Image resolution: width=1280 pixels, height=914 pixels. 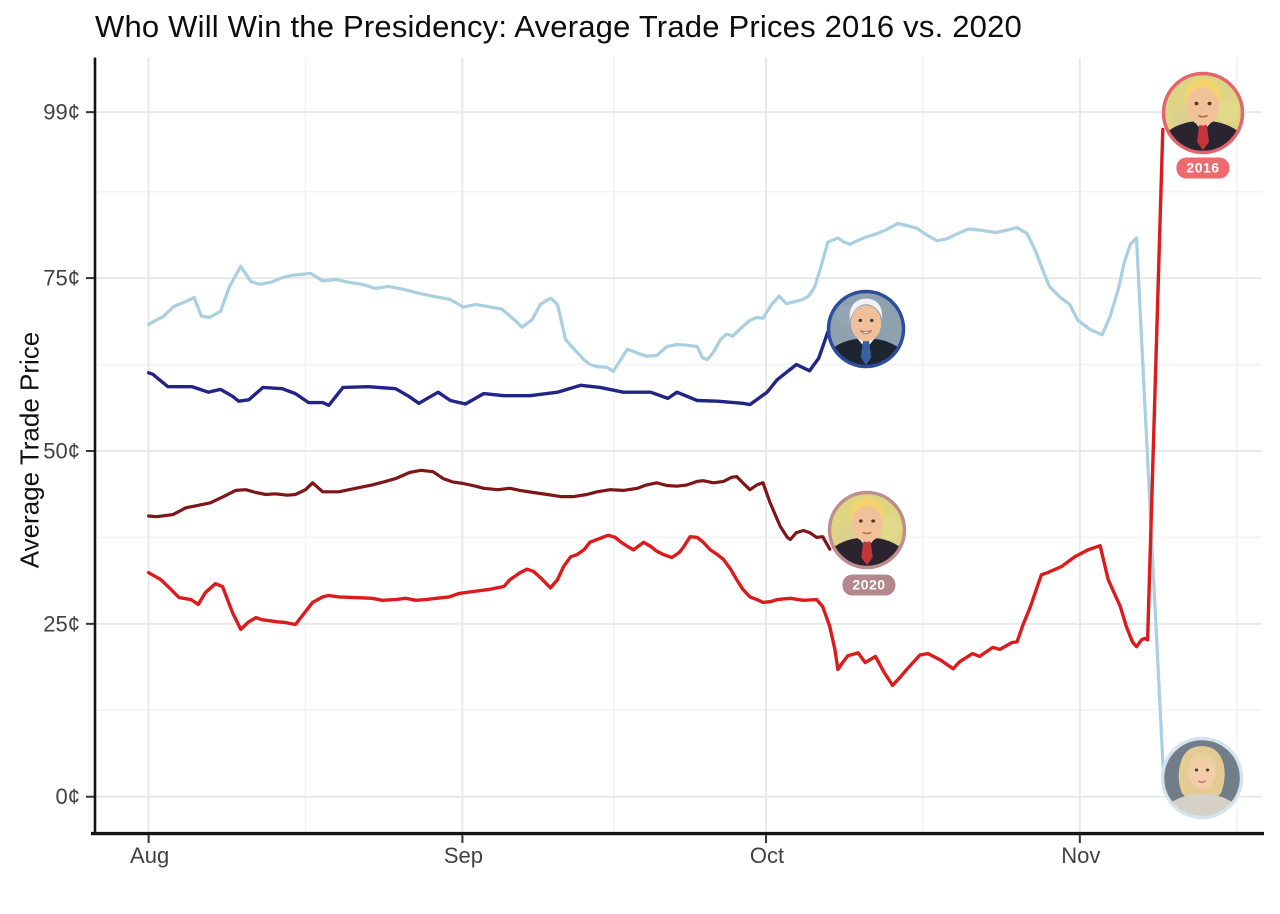 What do you see at coordinates (489, 509) in the screenshot?
I see `series-line-trump-2020` at bounding box center [489, 509].